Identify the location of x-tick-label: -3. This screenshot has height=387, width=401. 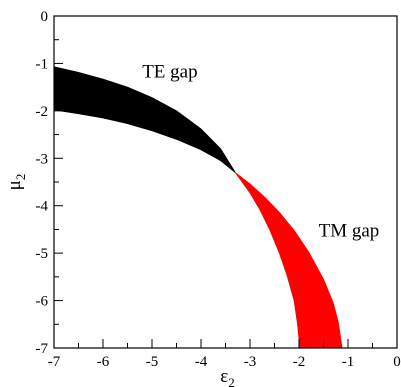
(250, 362).